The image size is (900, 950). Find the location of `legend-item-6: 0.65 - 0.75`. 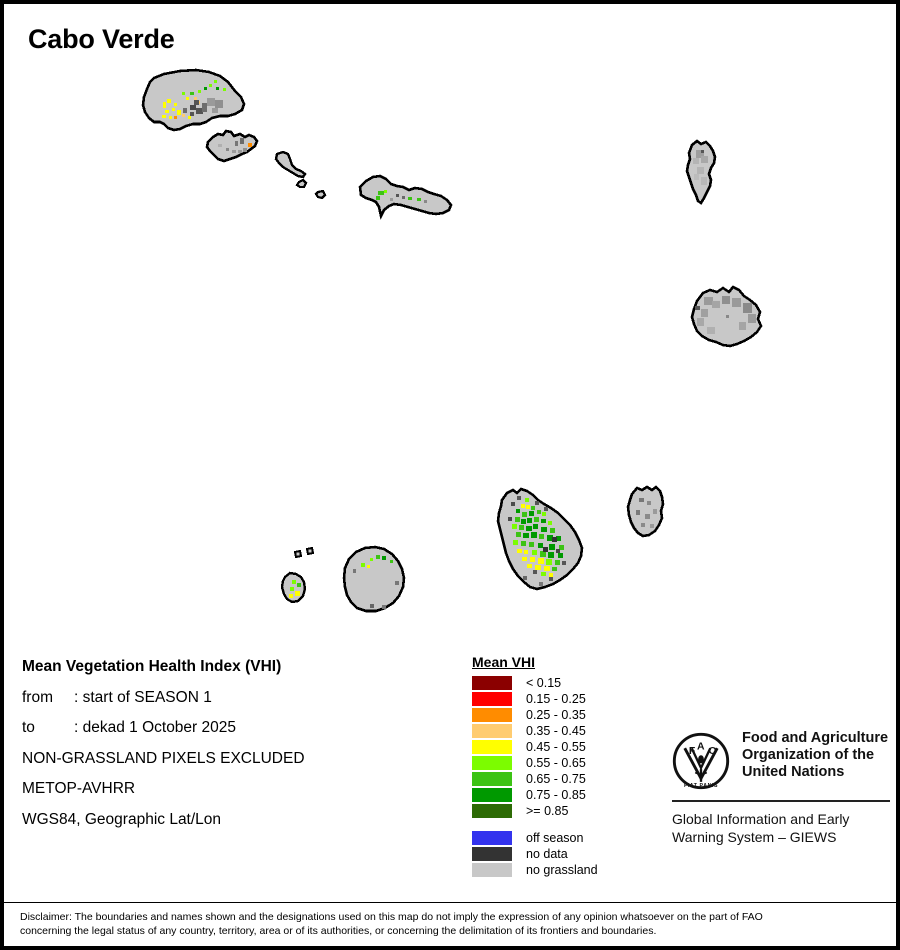

legend-item-6: 0.65 - 0.75 is located at coordinates (567, 779).